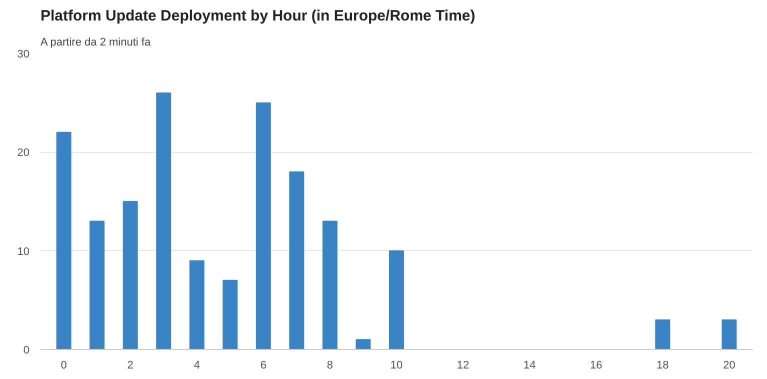 Image resolution: width=767 pixels, height=379 pixels. What do you see at coordinates (662, 366) in the screenshot?
I see `x-tick-label: 18` at bounding box center [662, 366].